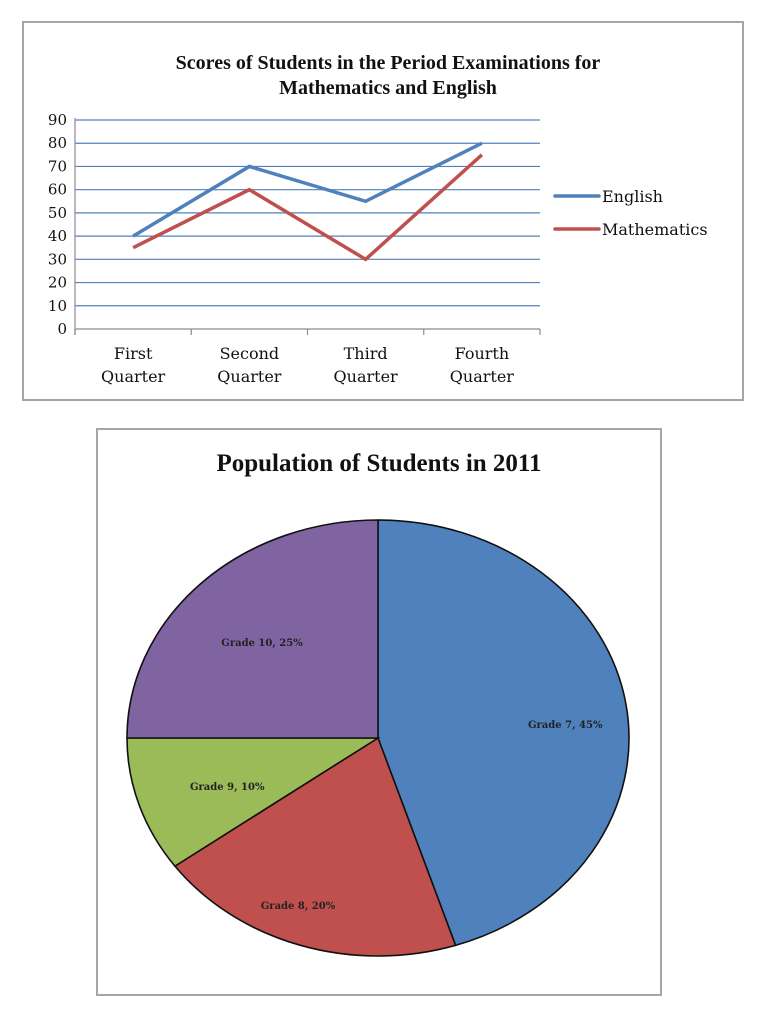 The image size is (768, 1024). Describe the element at coordinates (227, 787) in the screenshot. I see `pie-data-label: Grade 9, 10%` at that location.